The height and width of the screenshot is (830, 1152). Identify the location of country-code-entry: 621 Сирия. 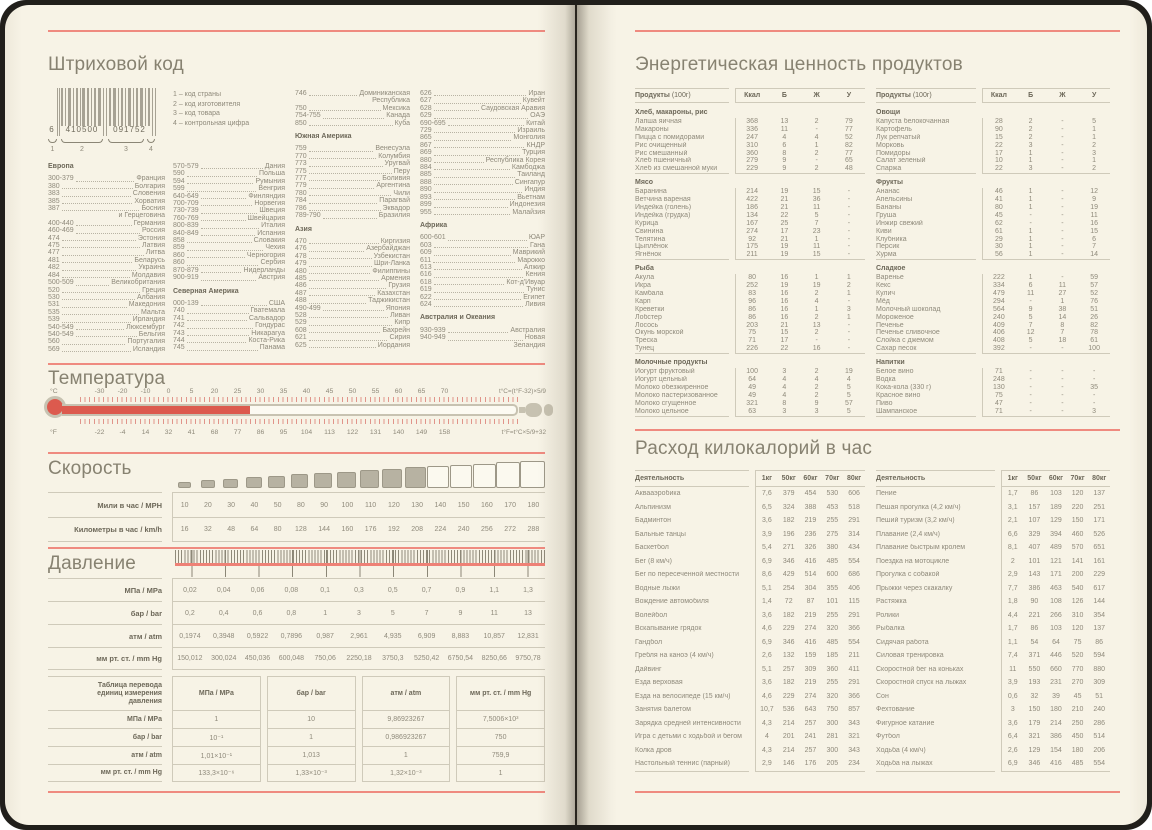
(352, 337).